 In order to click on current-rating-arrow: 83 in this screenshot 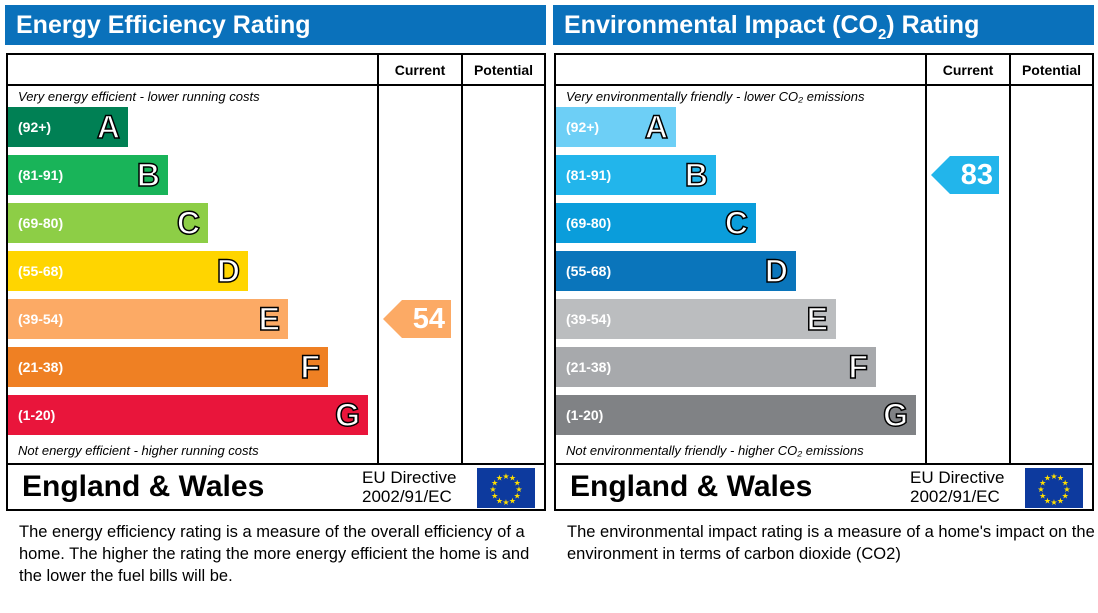, I will do `click(965, 175)`.